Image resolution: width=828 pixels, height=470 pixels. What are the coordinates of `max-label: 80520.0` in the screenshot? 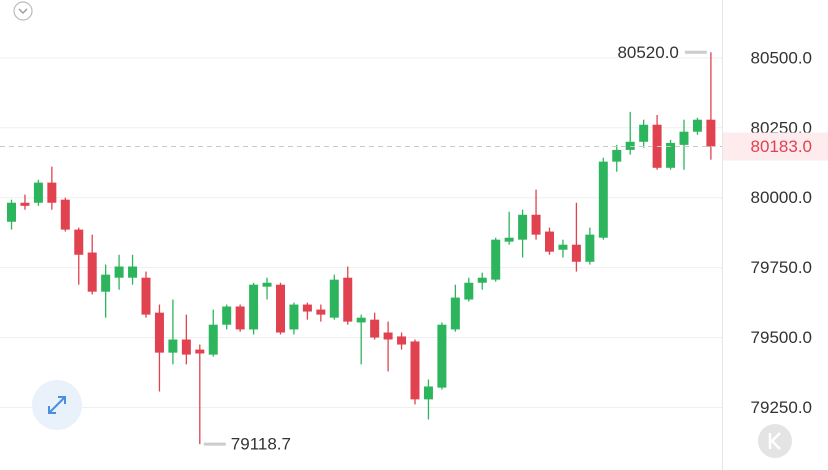 It's located at (647, 52).